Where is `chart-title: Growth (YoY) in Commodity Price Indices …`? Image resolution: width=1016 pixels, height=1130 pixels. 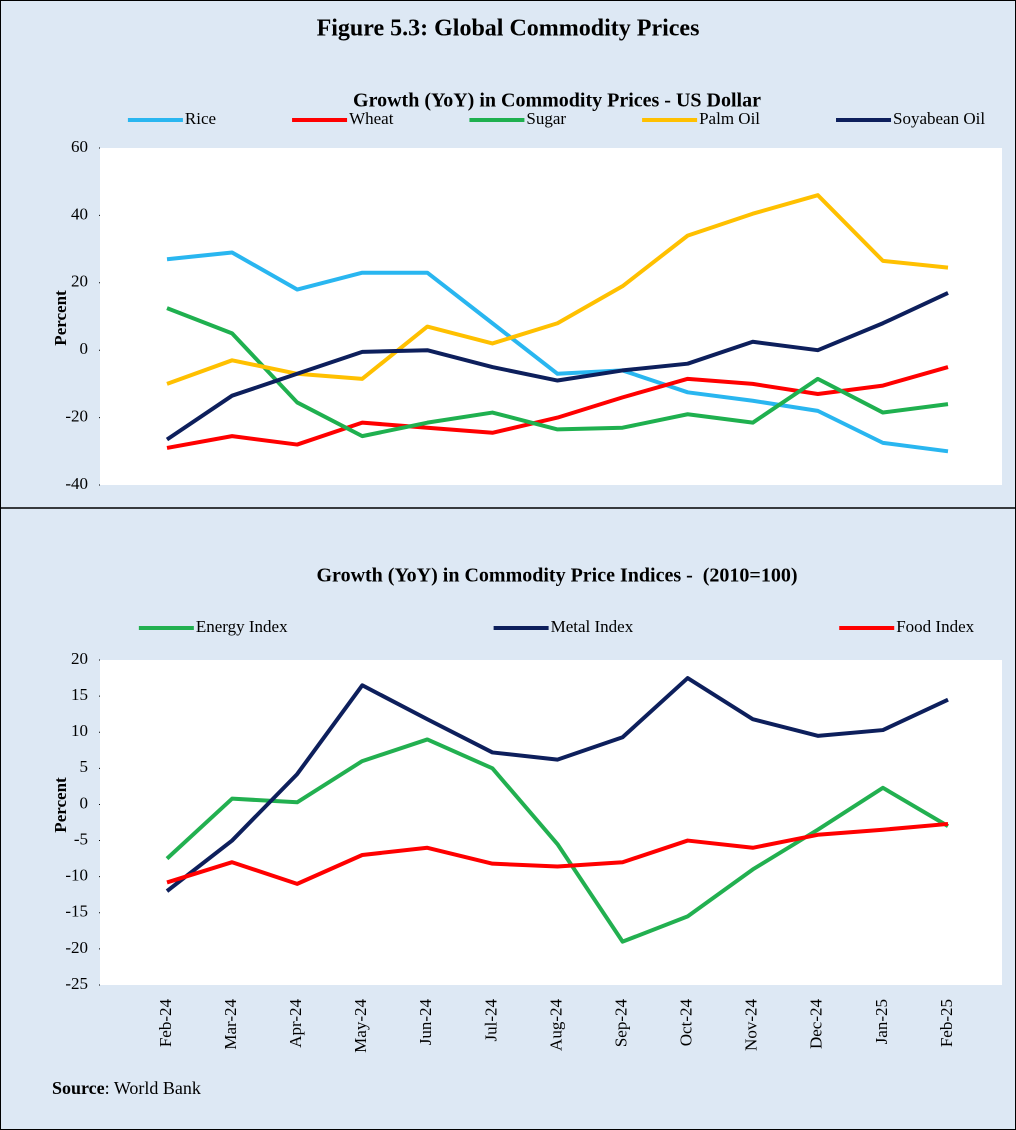 chart-title: Growth (YoY) in Commodity Price Indices … is located at coordinates (557, 576).